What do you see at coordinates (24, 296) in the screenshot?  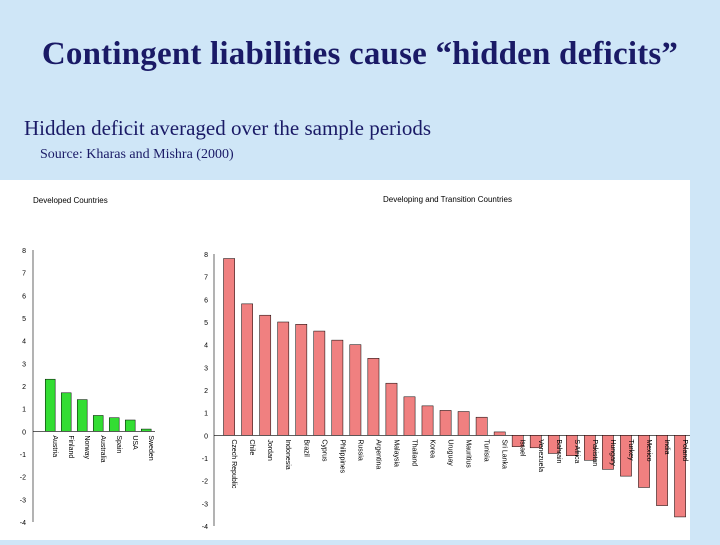 I see `developed-y-tick-label: 6` at bounding box center [24, 296].